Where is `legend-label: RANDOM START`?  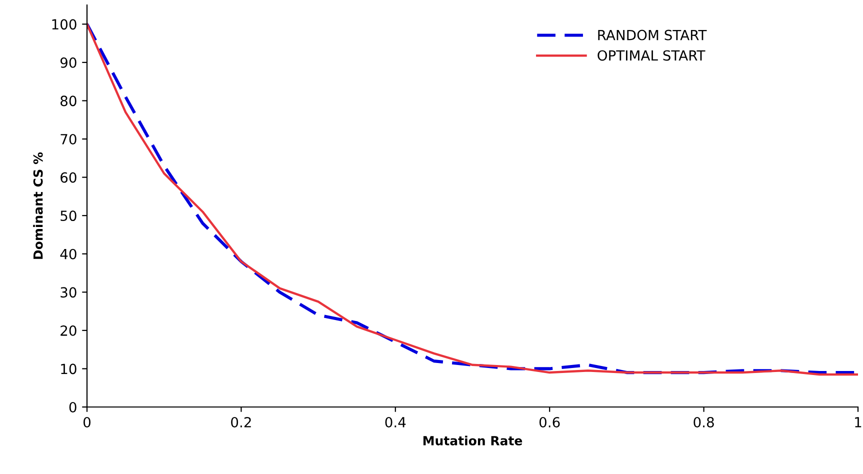 legend-label: RANDOM START is located at coordinates (652, 35).